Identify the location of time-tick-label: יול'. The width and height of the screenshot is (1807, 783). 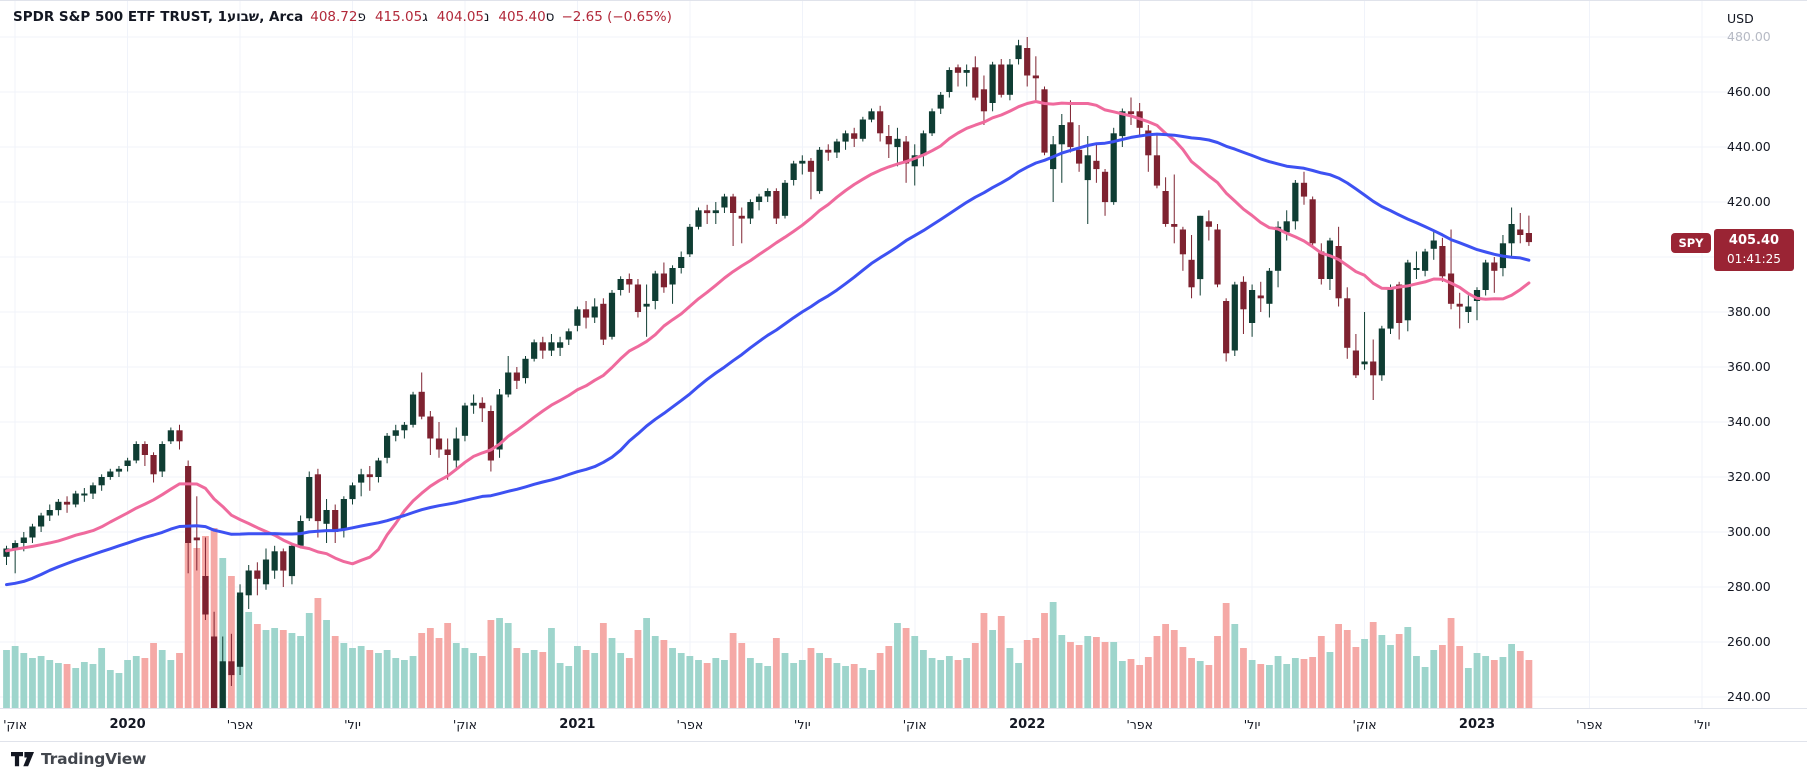
(802, 724).